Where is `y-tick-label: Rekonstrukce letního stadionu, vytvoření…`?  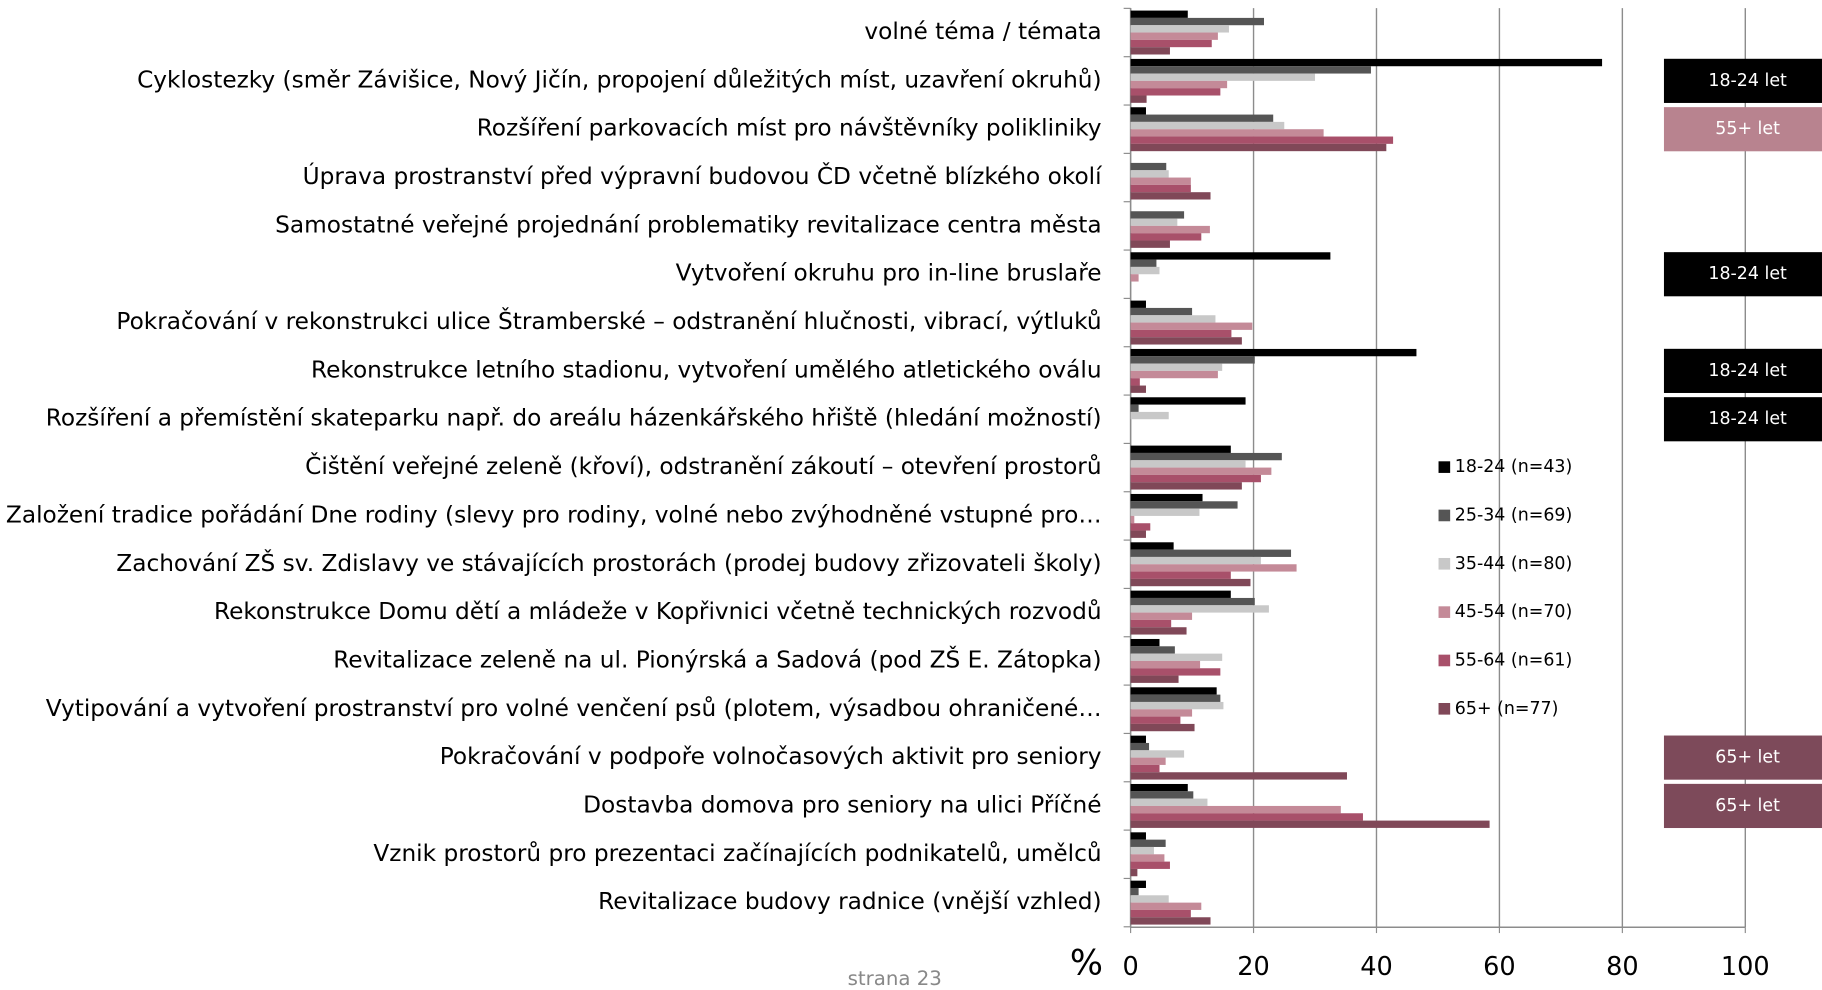 y-tick-label: Rekonstrukce letního stadionu, vytvoření… is located at coordinates (706, 369).